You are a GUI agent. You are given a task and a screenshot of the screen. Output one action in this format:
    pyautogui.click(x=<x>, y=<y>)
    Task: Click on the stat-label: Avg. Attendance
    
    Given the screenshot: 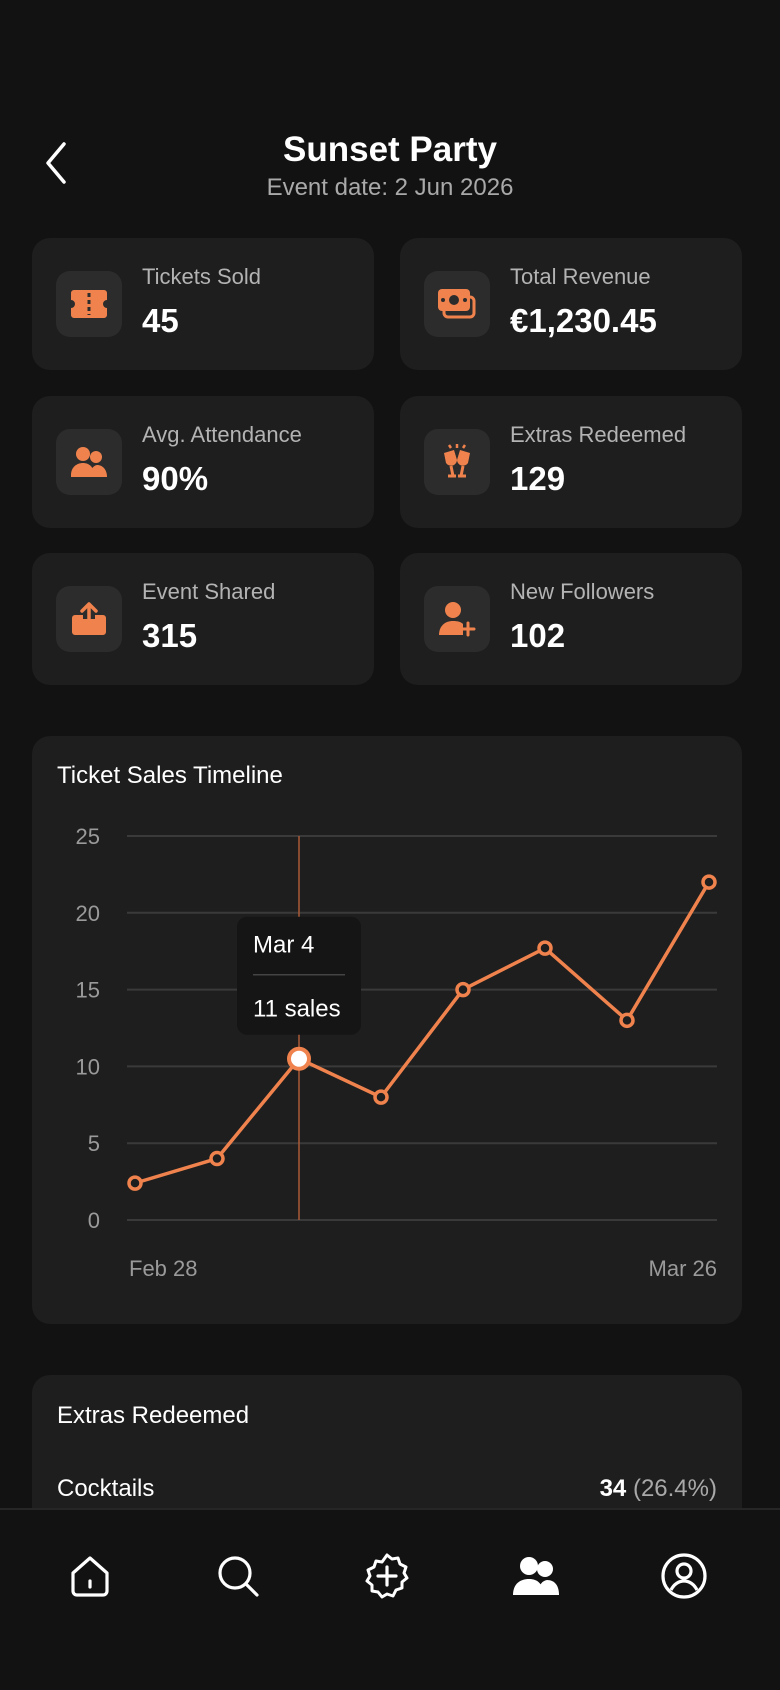 What is the action you would take?
    pyautogui.click(x=222, y=434)
    